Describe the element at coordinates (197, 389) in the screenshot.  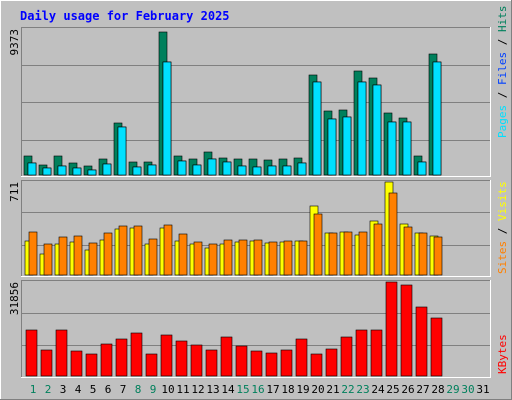
I see `x-tick-label: 12` at that location.